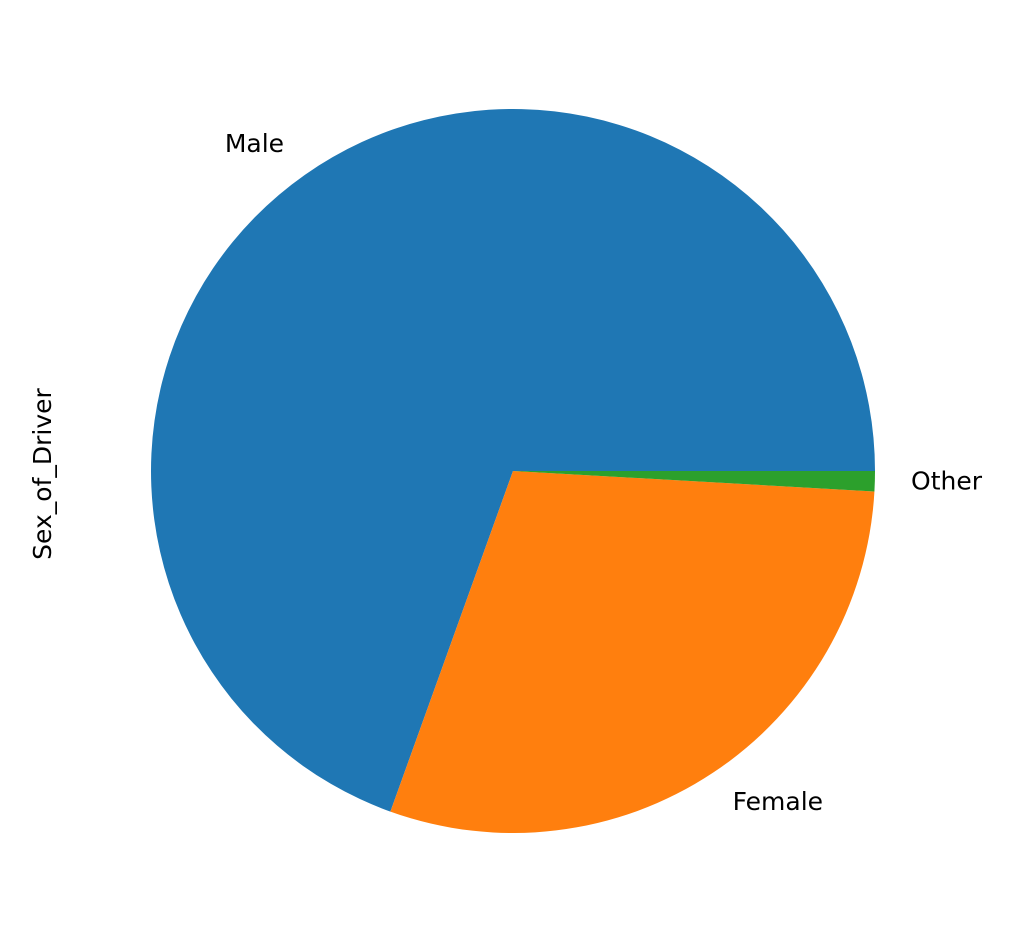 This screenshot has width=1010, height=945. What do you see at coordinates (254, 143) in the screenshot?
I see `slice-label-male: Male` at bounding box center [254, 143].